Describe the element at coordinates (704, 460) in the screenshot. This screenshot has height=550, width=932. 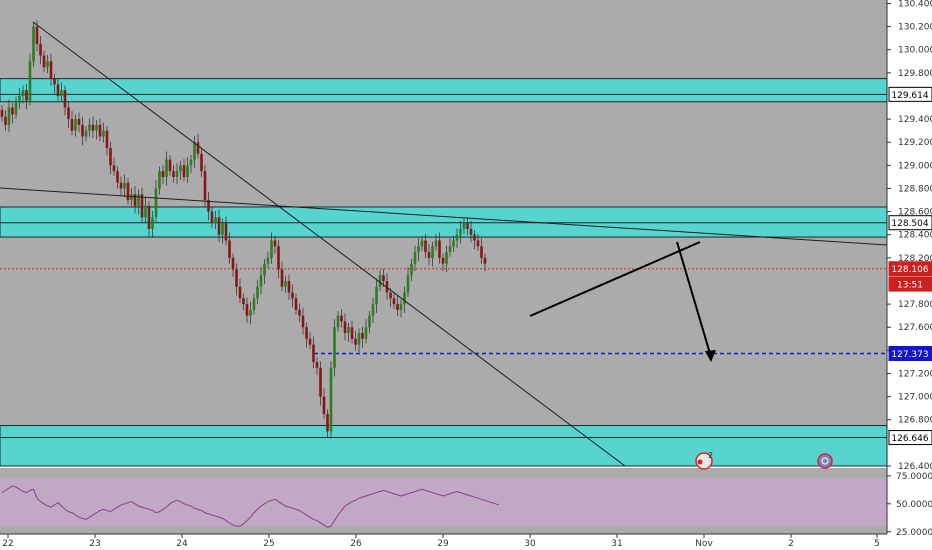
I see `event-icon-2: 2` at that location.